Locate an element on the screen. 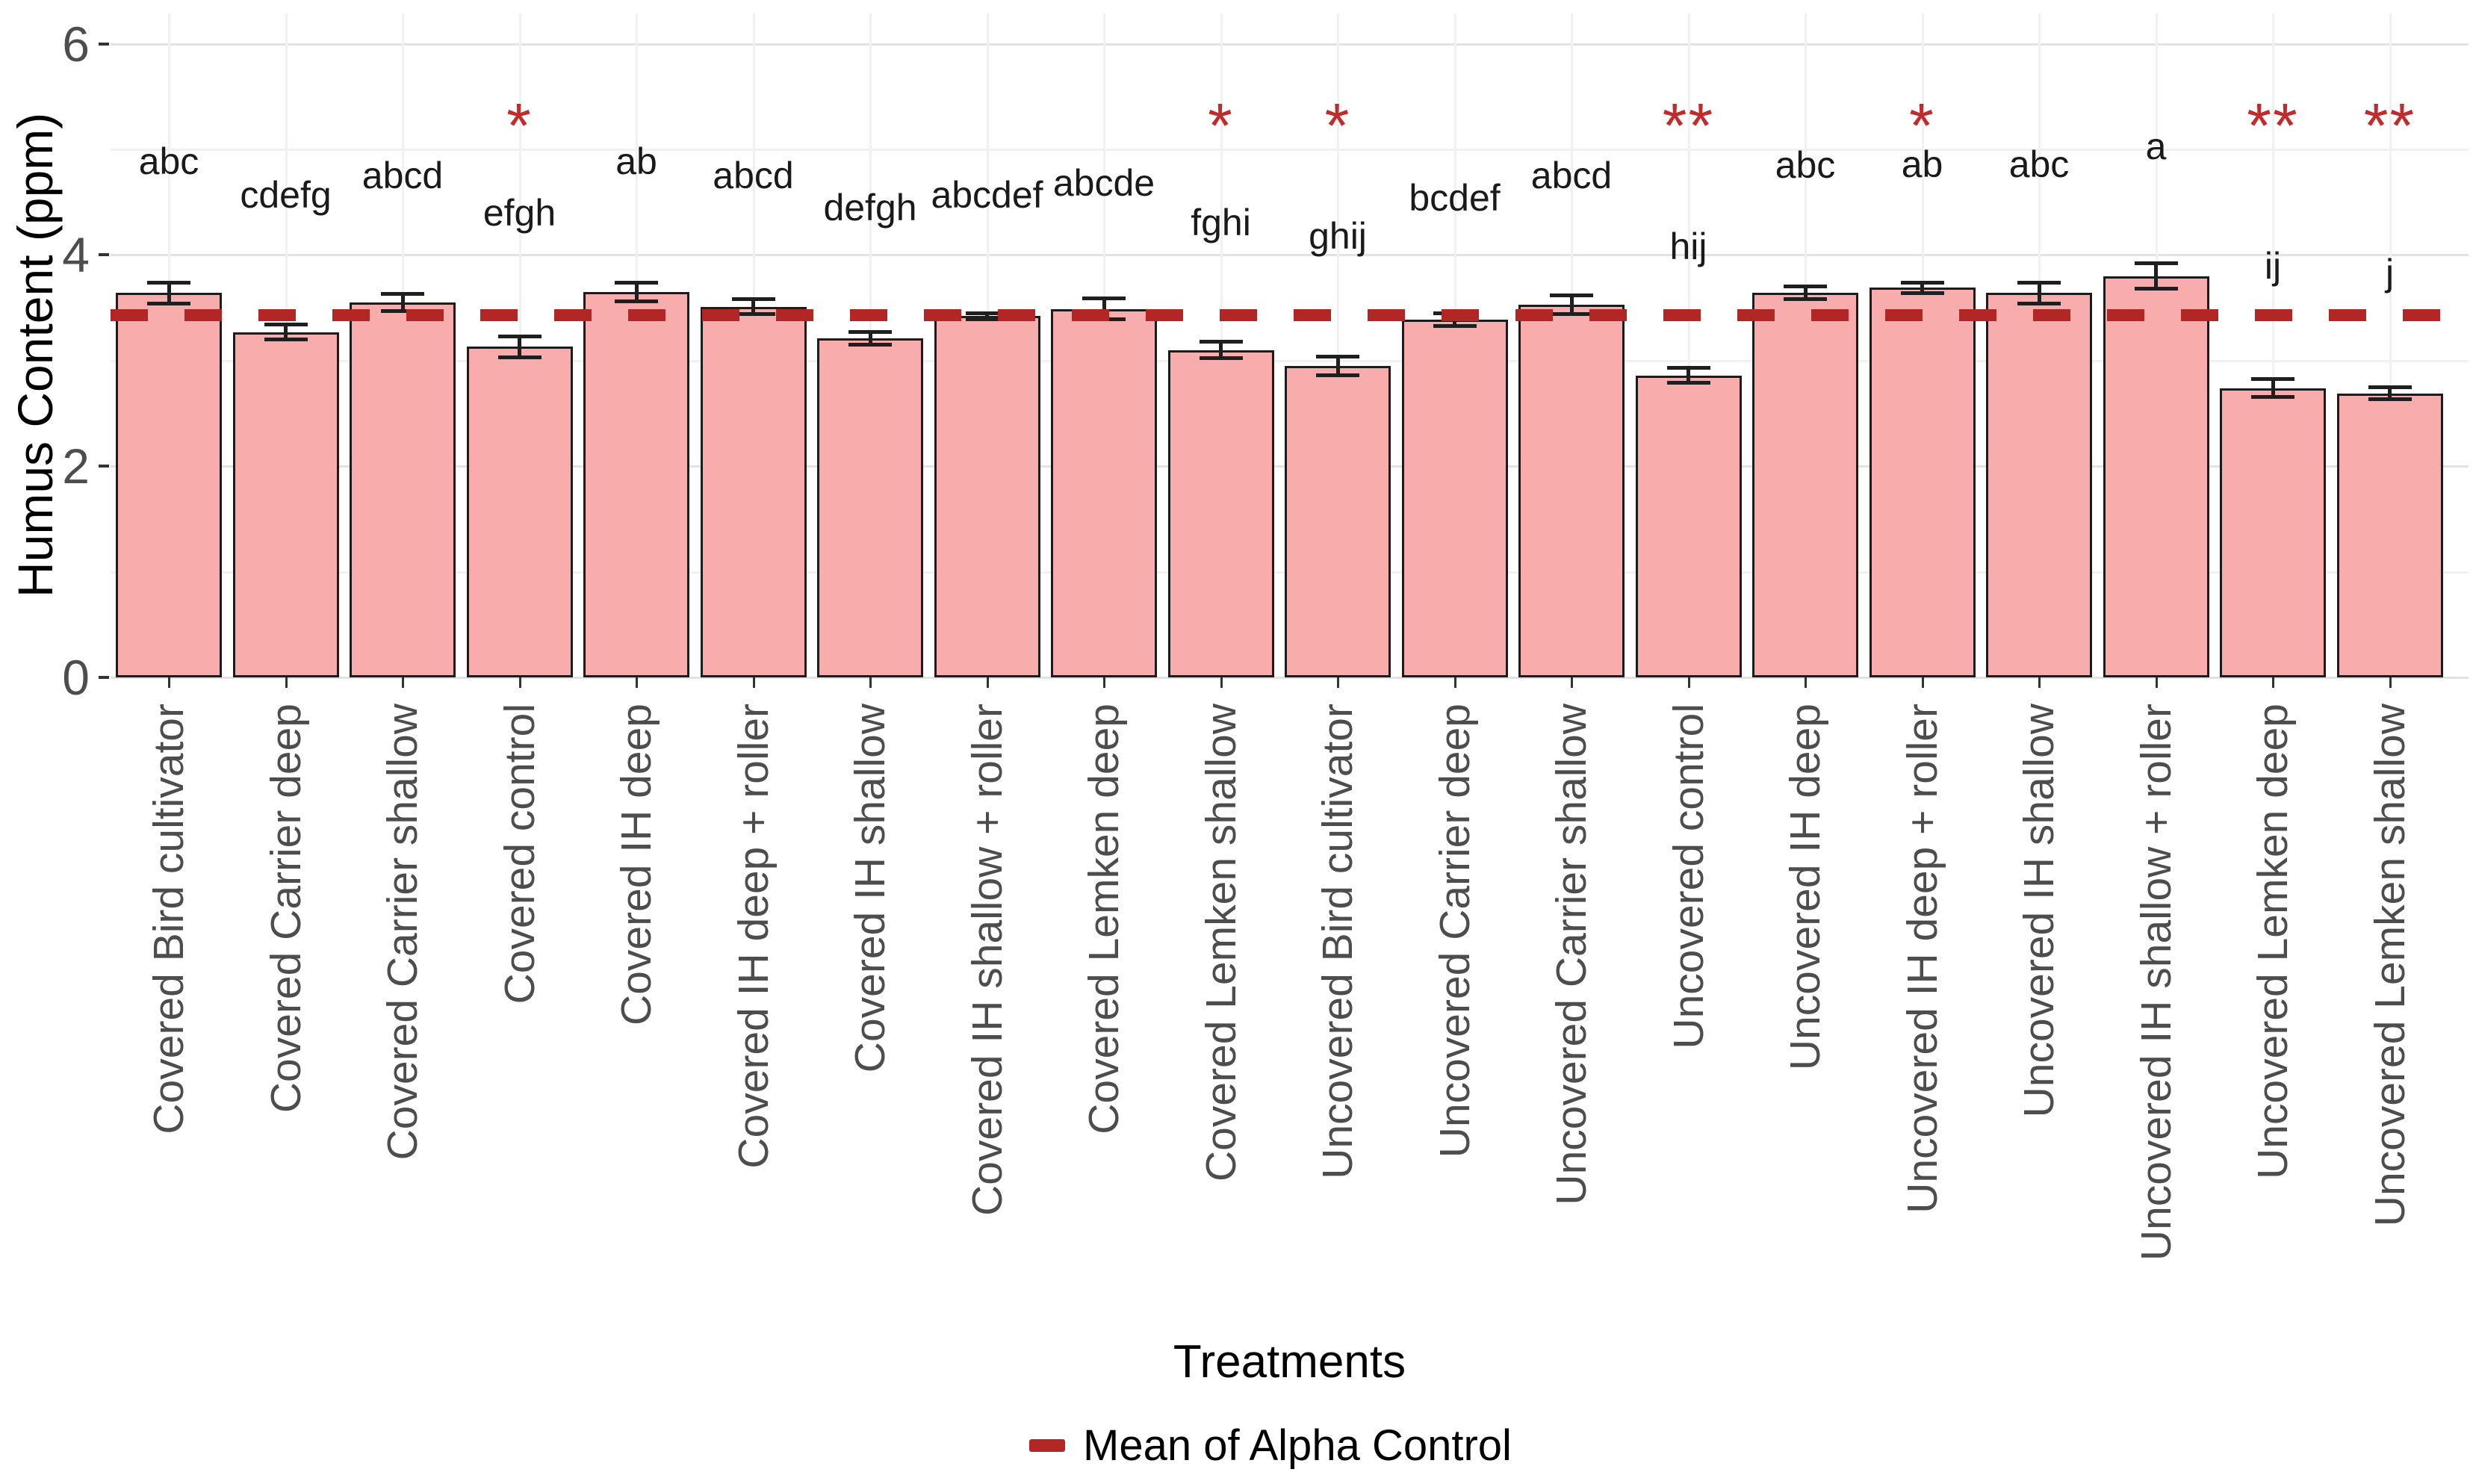  x-tick-label: Covered Lemken deep is located at coordinates (1104, 919).